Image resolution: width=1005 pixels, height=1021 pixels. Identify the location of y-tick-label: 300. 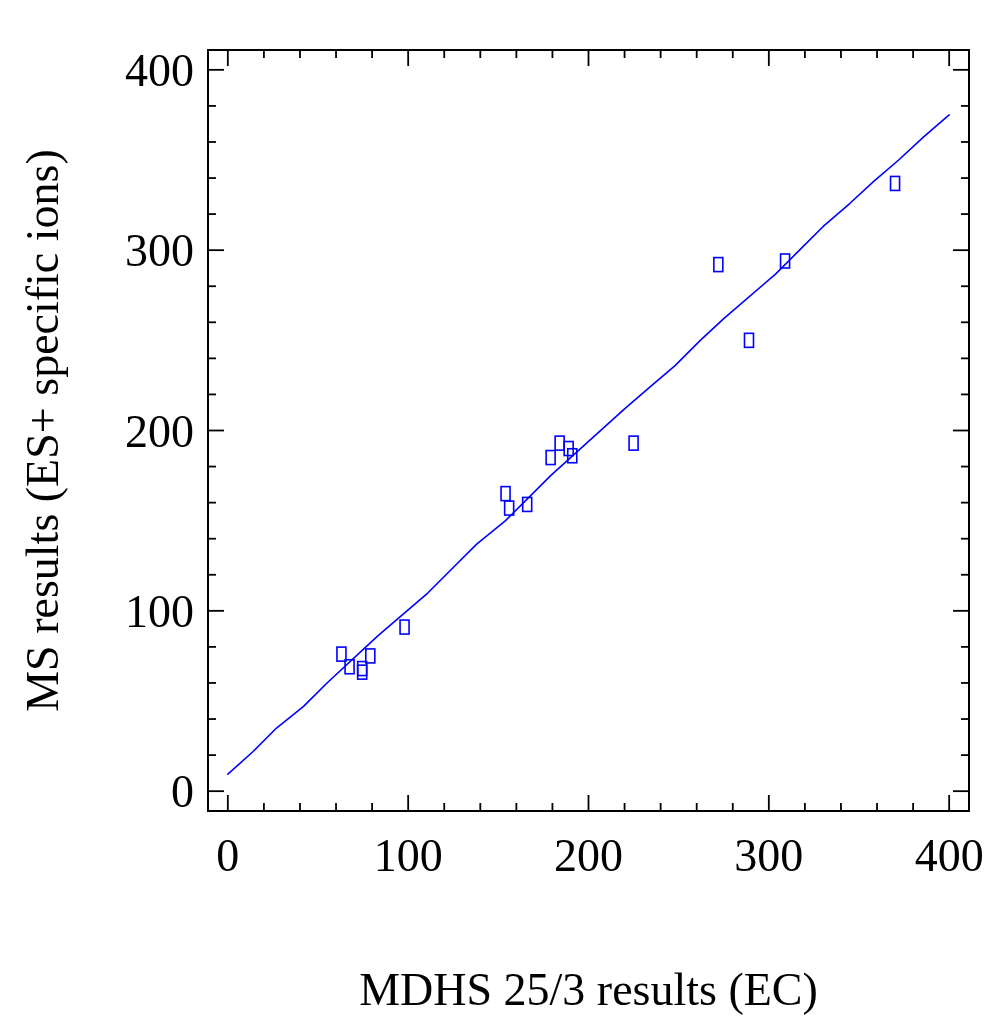
(159, 251).